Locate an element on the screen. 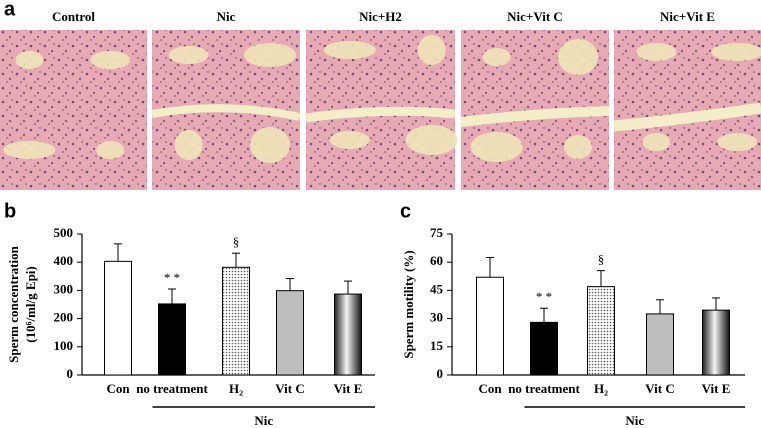 This screenshot has height=428, width=761. y-tick-label: 60 is located at coordinates (436, 260).